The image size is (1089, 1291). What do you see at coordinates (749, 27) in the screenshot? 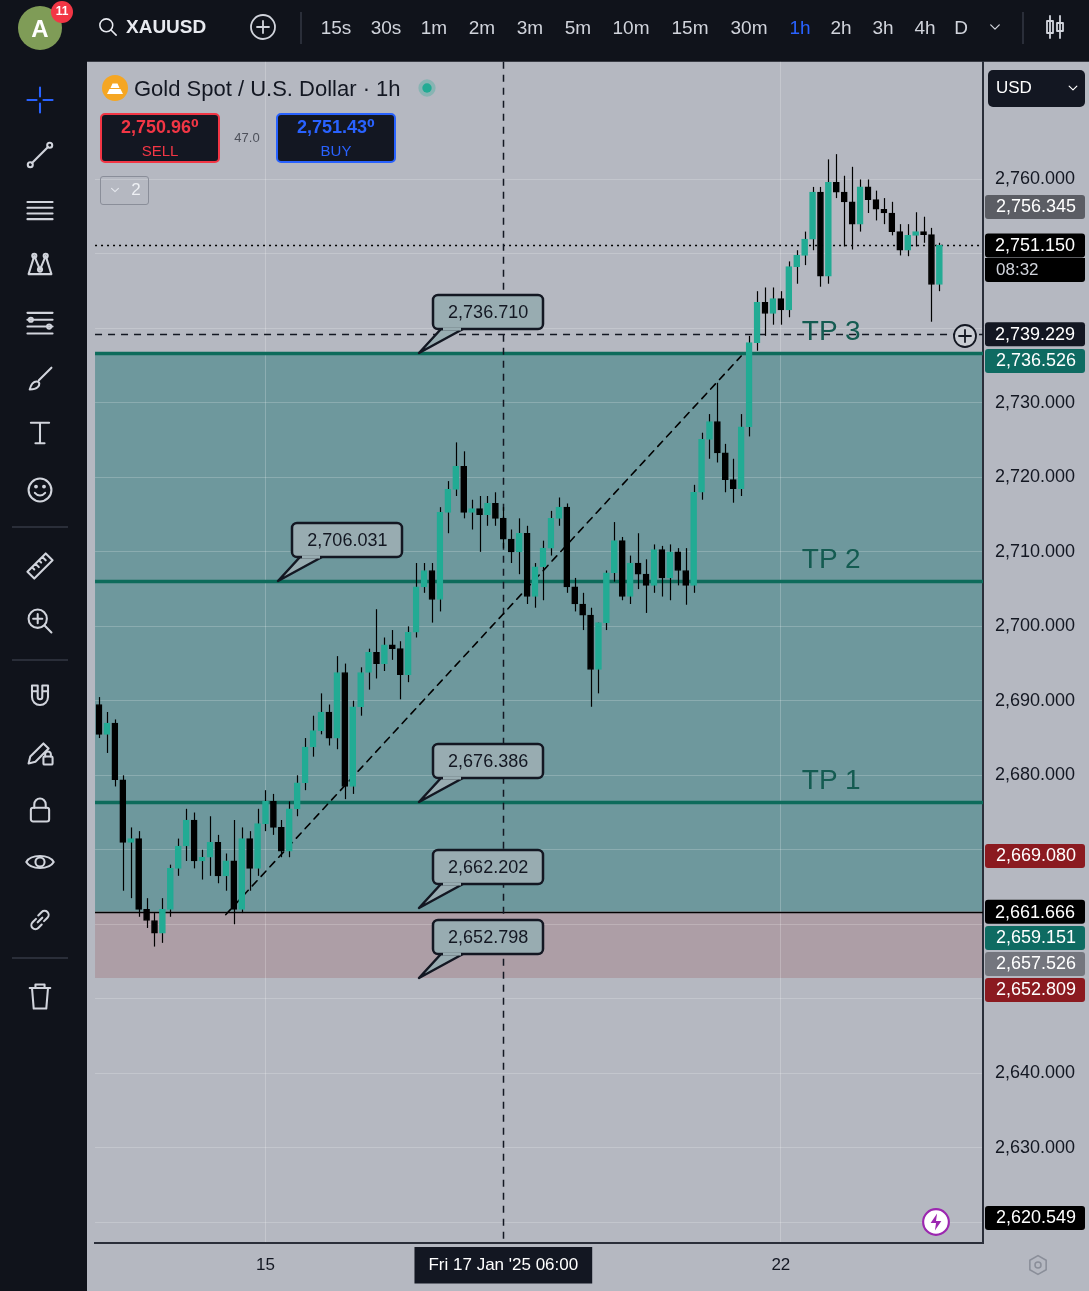
I see `text: 30m` at bounding box center [749, 27].